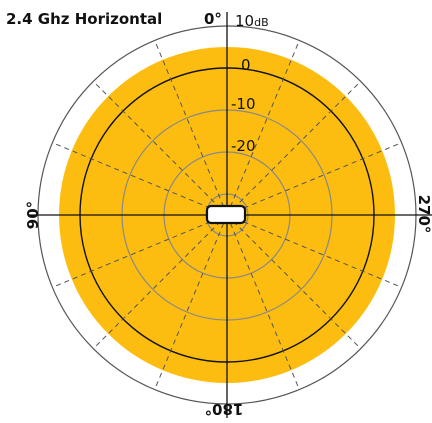 Image resolution: width=432 pixels, height=423 pixels. I want to click on ring-label-minus-10: -10, so click(243, 104).